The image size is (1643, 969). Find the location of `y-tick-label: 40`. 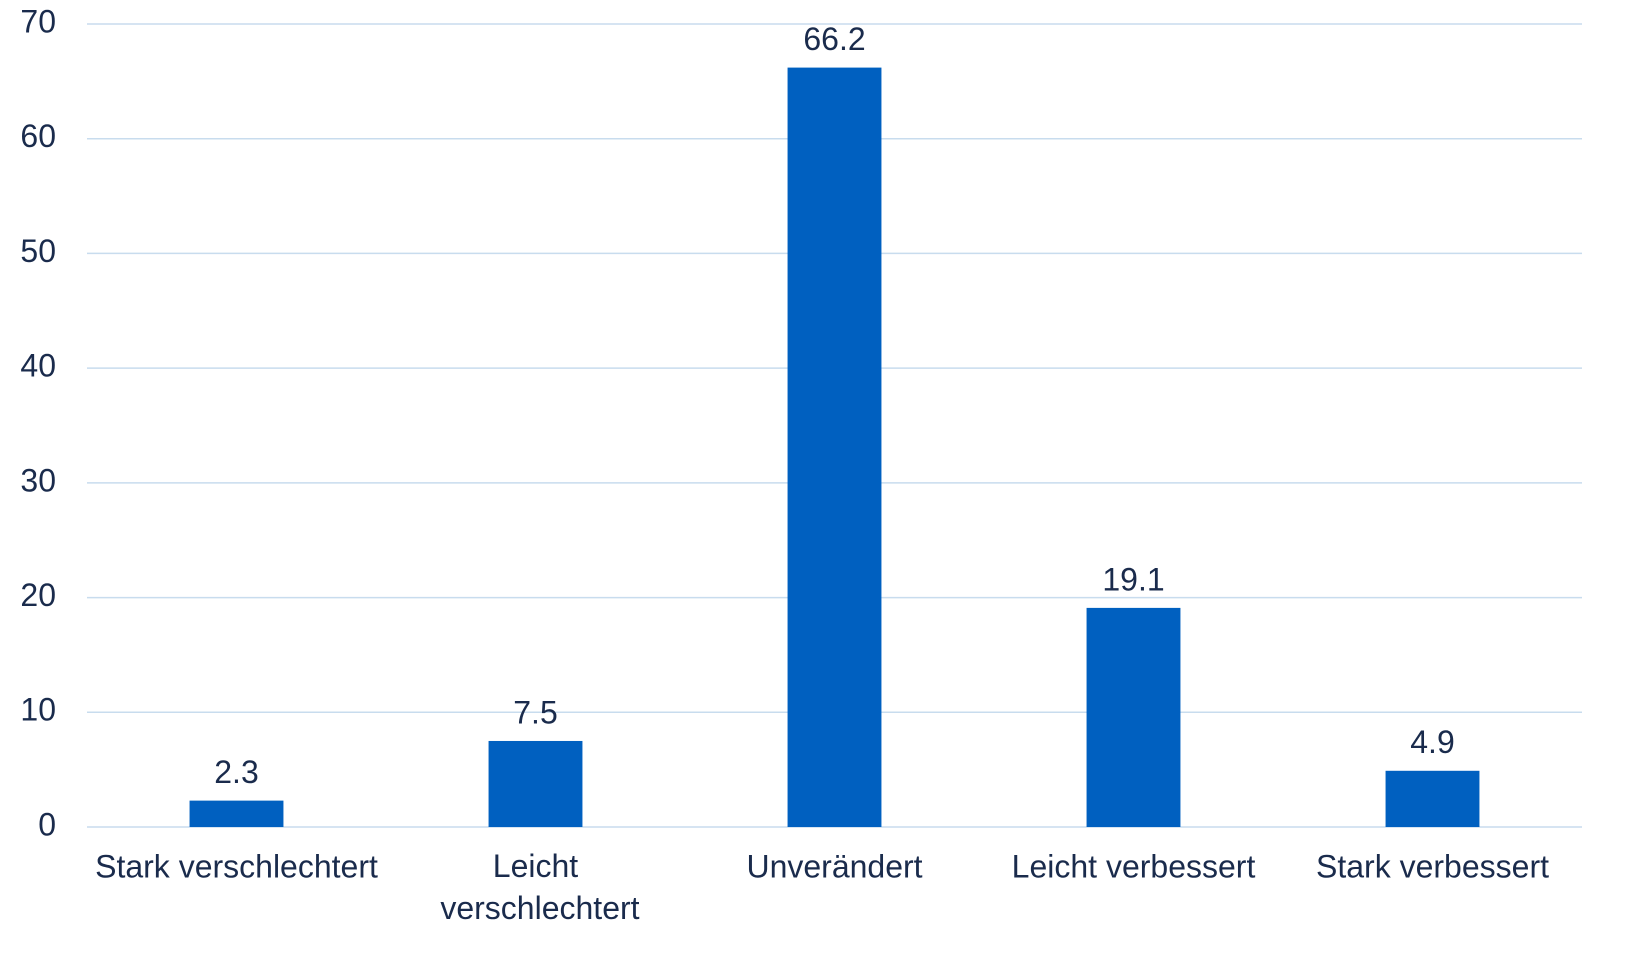

y-tick-label: 40 is located at coordinates (38, 366).